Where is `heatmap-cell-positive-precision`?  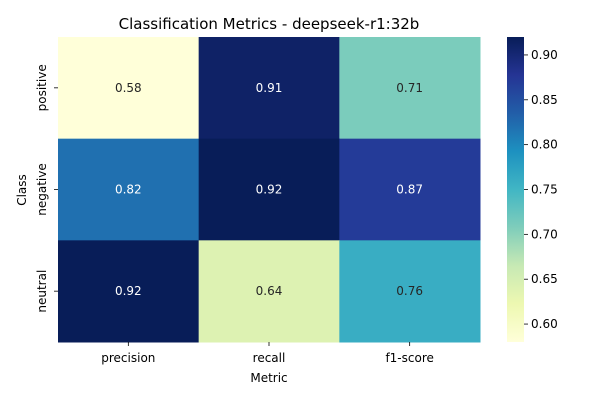 heatmap-cell-positive-precision is located at coordinates (129, 88).